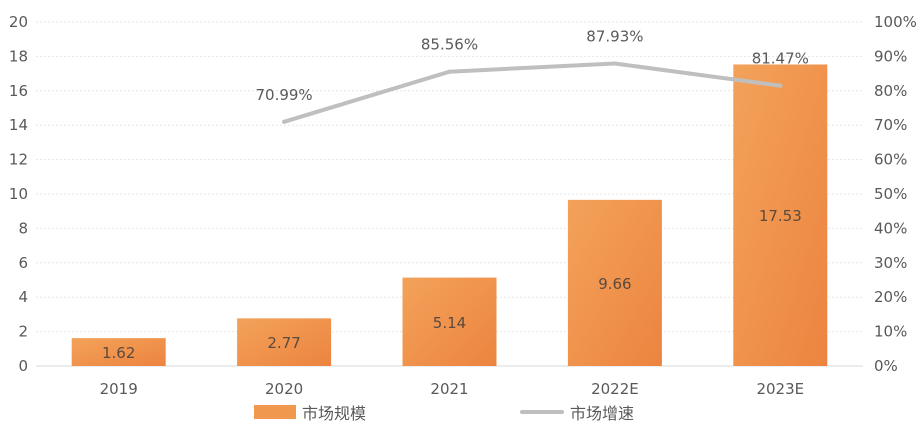 The image size is (923, 438). What do you see at coordinates (18, 56) in the screenshot?
I see `y-left-tick-label: 18` at bounding box center [18, 56].